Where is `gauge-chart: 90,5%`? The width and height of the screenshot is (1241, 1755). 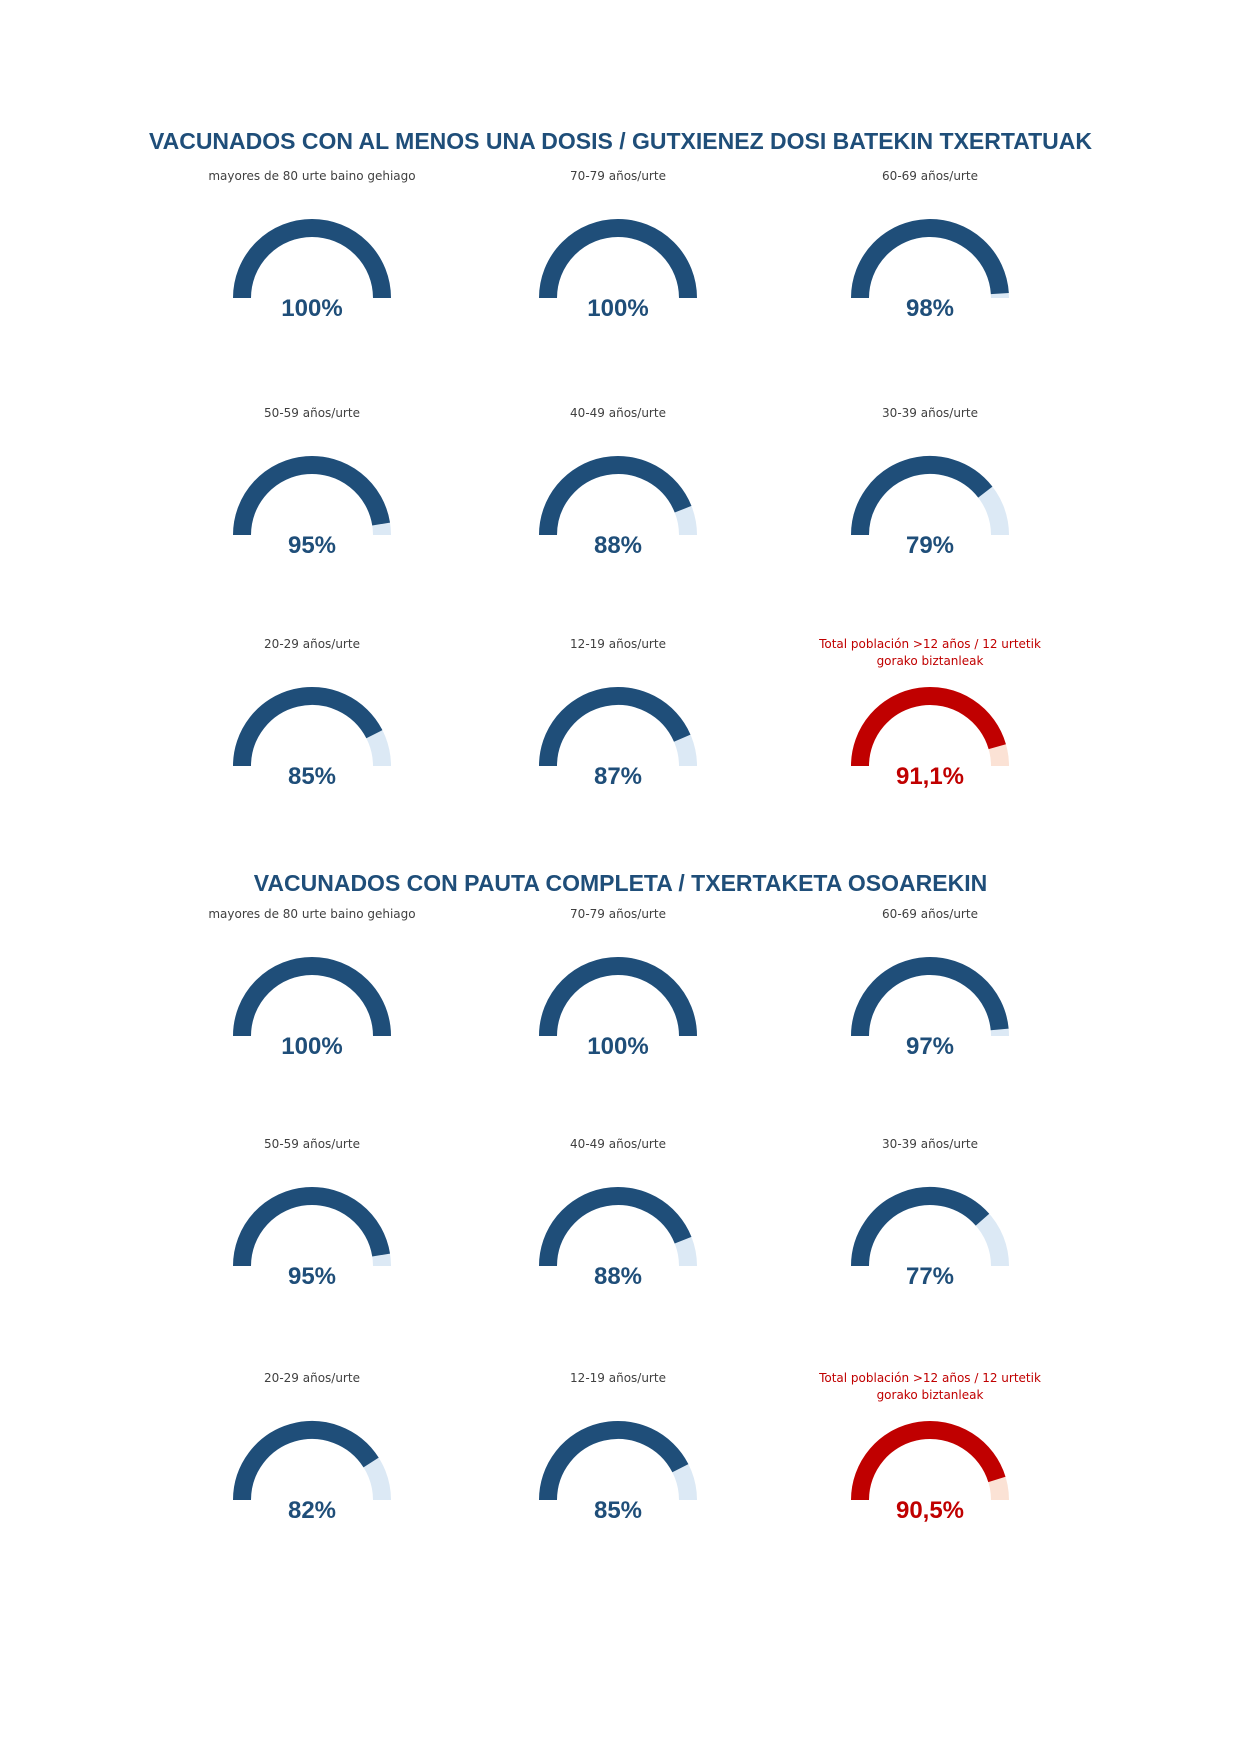 gauge-chart: 90,5% is located at coordinates (930, 1472).